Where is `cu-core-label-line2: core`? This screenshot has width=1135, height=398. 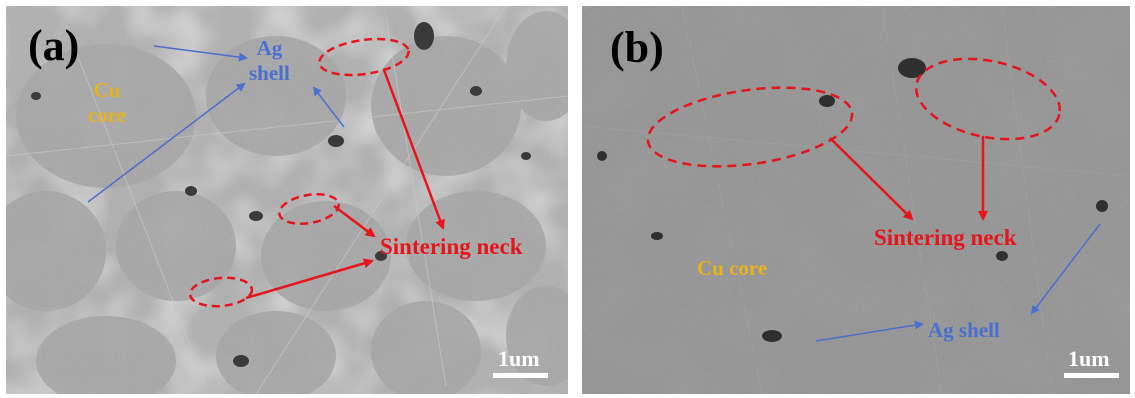
cu-core-label-line2: core is located at coordinates (107, 115).